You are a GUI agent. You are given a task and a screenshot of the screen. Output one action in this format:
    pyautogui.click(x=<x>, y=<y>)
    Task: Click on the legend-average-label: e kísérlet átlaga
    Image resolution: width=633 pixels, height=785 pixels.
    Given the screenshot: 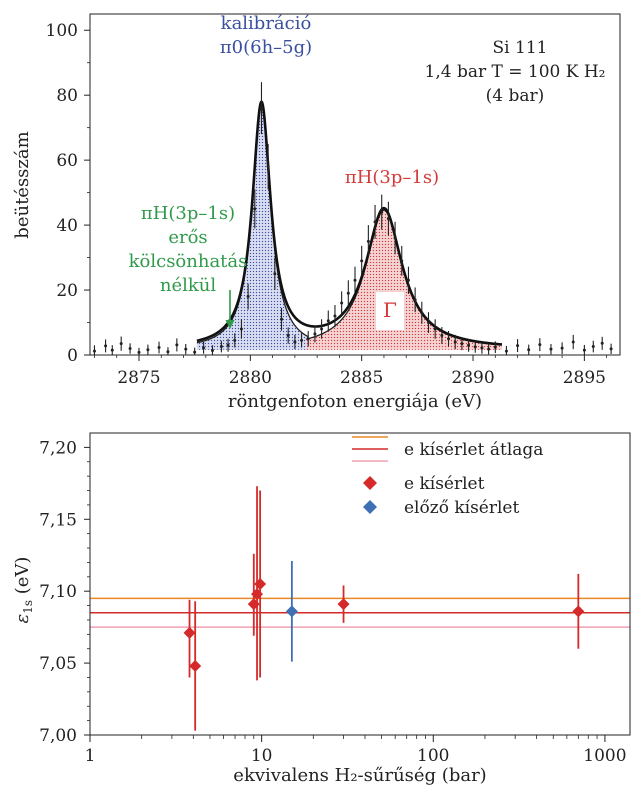 What is the action you would take?
    pyautogui.click(x=473, y=450)
    